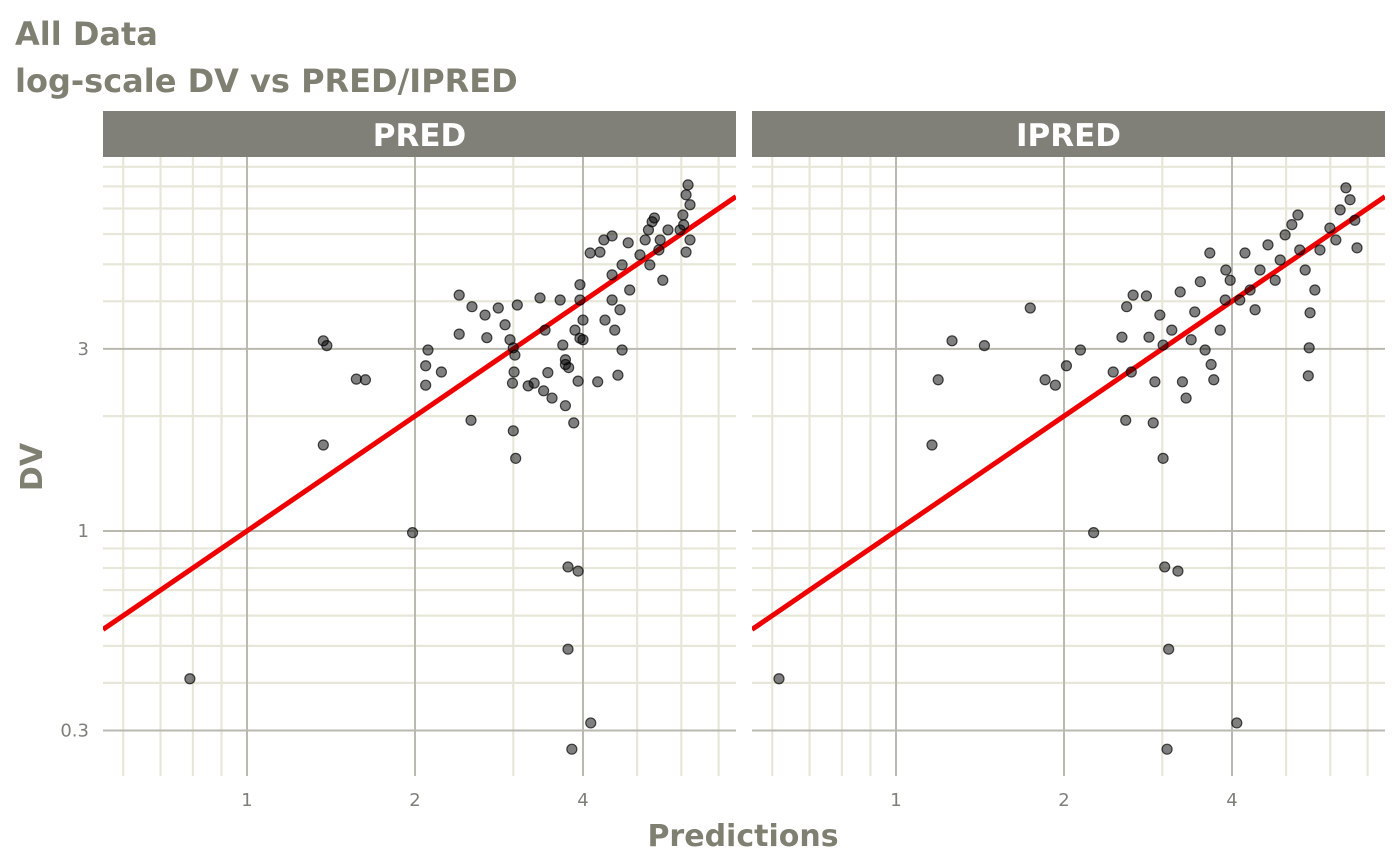  I want to click on y-tick-label: 0.3, so click(74, 731).